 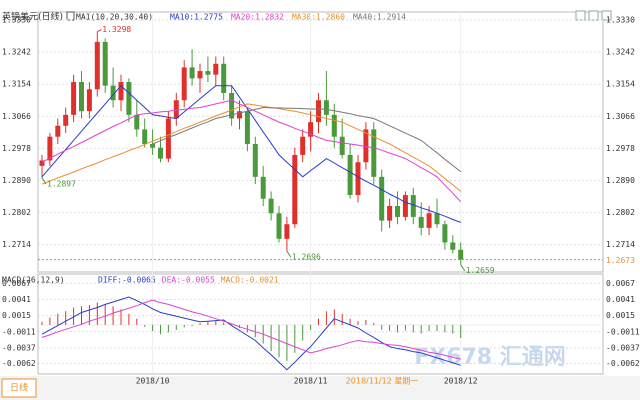 I want to click on period-button-box, so click(x=19, y=388).